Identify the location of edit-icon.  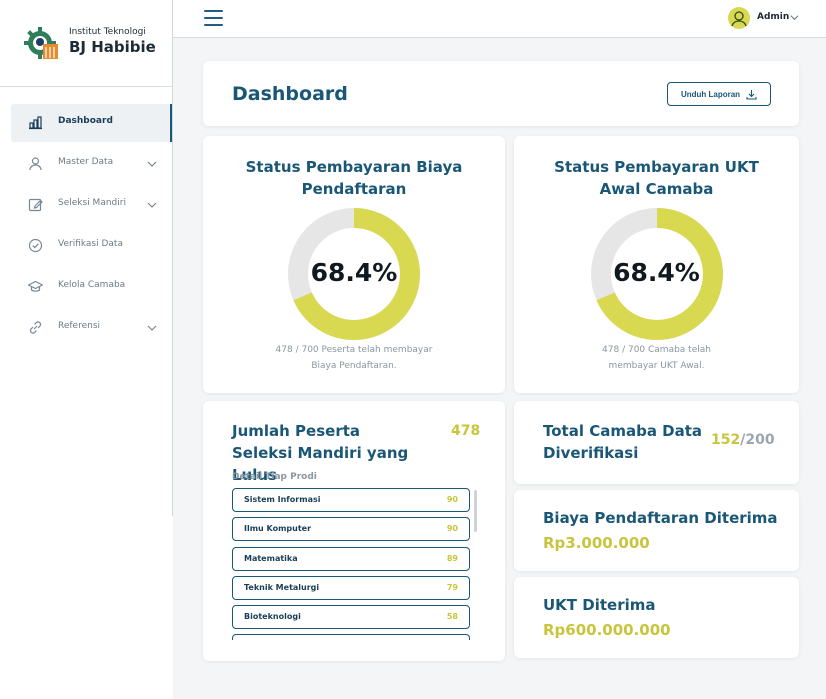
(35, 205).